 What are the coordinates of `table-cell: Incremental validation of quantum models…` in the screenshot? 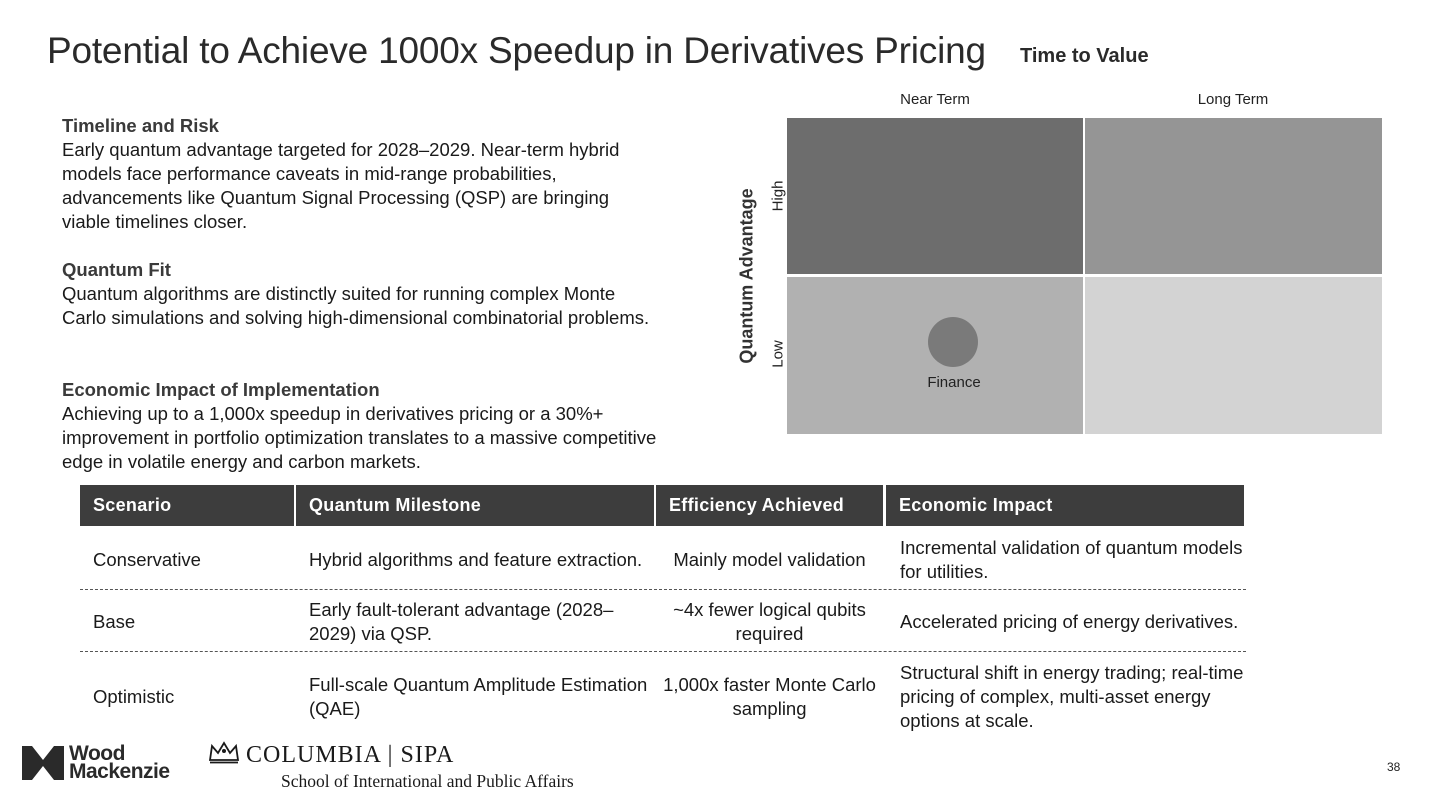 It's located at (1071, 559).